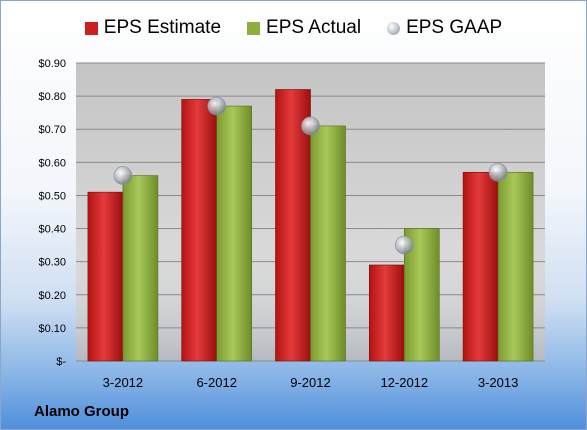 This screenshot has height=430, width=587. Describe the element at coordinates (61, 362) in the screenshot. I see `y-tick-label: $-` at that location.